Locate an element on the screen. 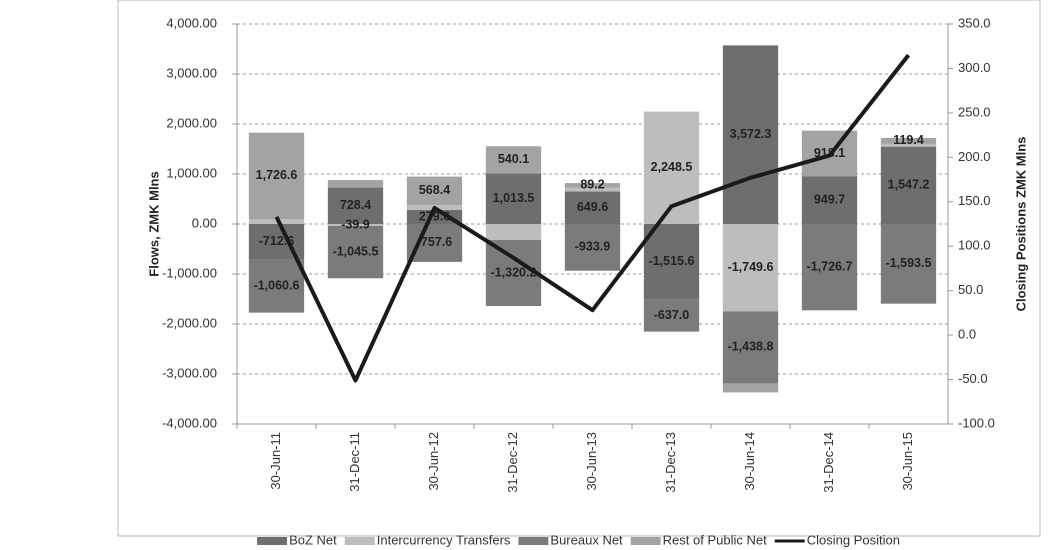  y-axis-title: Flows, ZMK Mlns is located at coordinates (153, 223).